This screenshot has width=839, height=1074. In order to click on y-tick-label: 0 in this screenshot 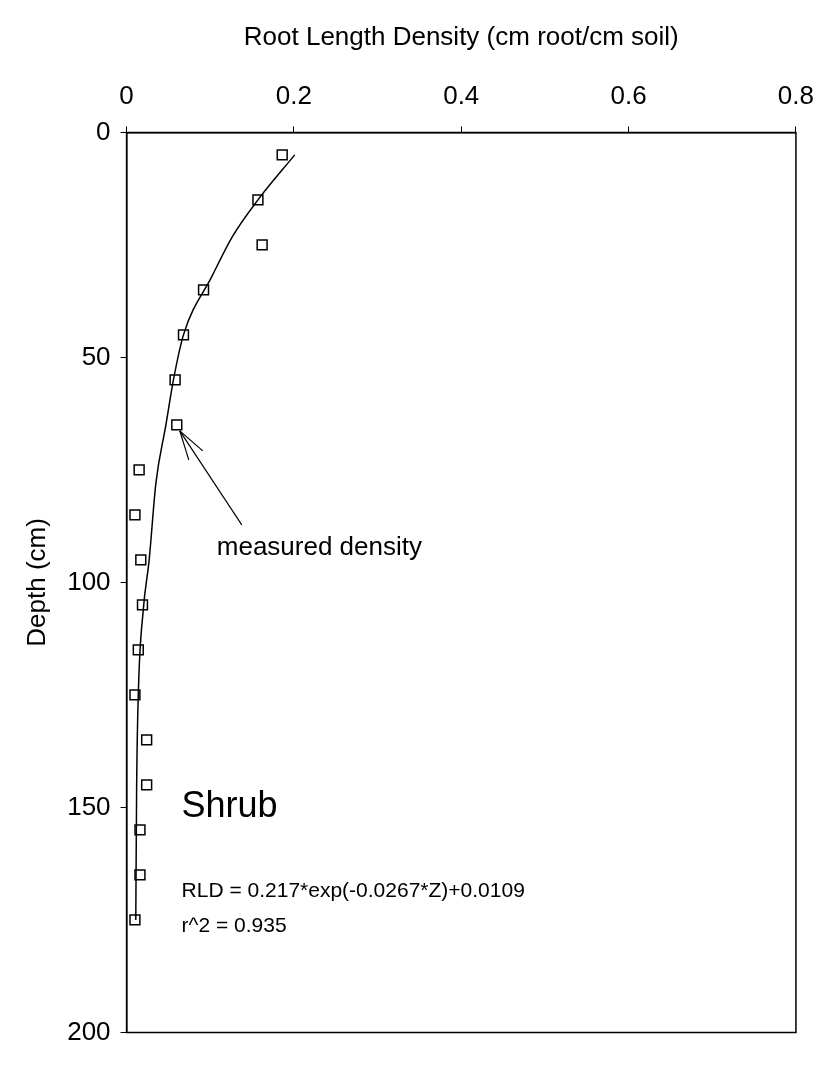, I will do `click(103, 130)`.